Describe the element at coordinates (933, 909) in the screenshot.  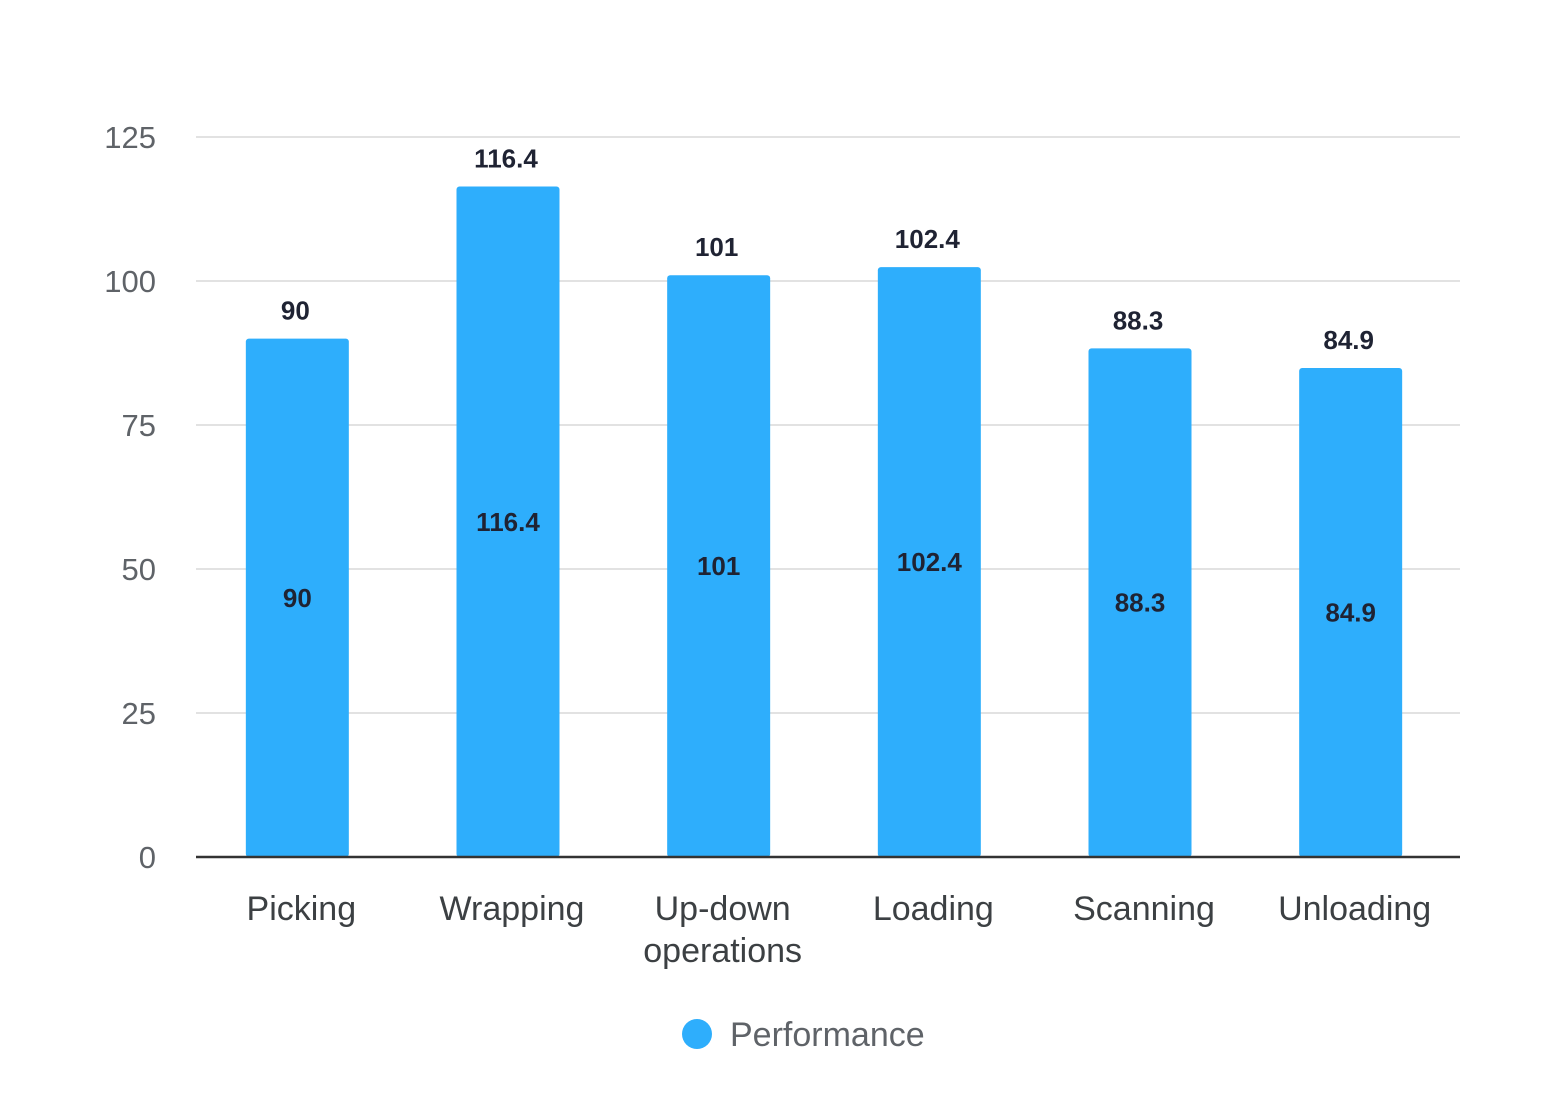
I see `category-label: Loading` at that location.